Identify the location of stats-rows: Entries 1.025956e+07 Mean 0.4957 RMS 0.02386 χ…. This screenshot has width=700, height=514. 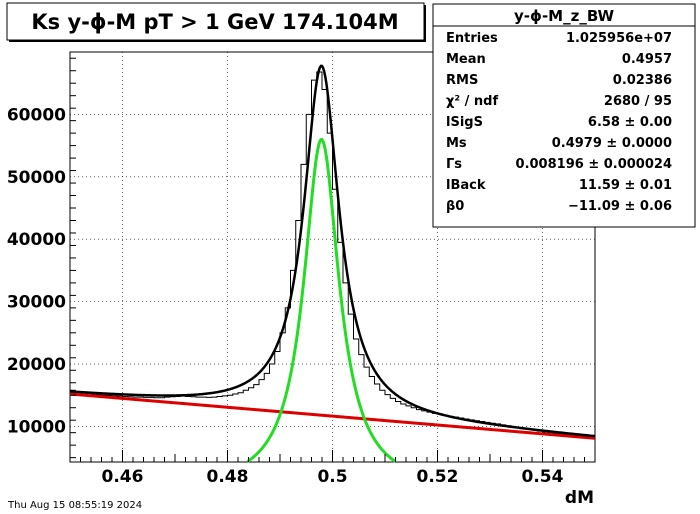
(559, 122).